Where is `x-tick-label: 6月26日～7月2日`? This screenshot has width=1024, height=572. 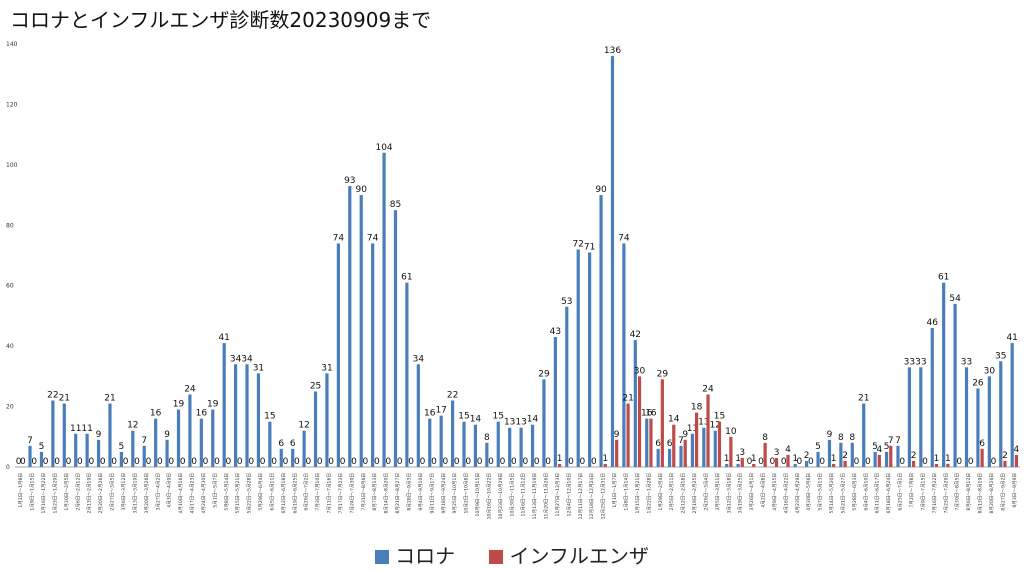 x-tick-label: 6月26日～7月2日 is located at coordinates (307, 492).